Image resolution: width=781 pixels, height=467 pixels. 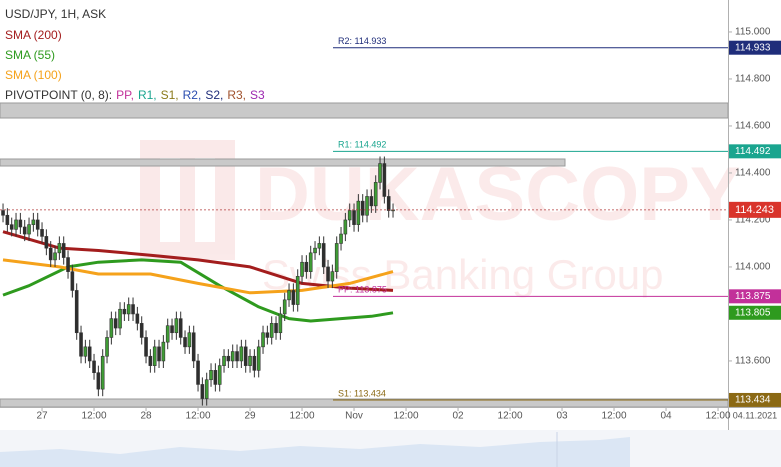 What do you see at coordinates (753, 400) in the screenshot?
I see `price-box-label: 113.434` at bounding box center [753, 400].